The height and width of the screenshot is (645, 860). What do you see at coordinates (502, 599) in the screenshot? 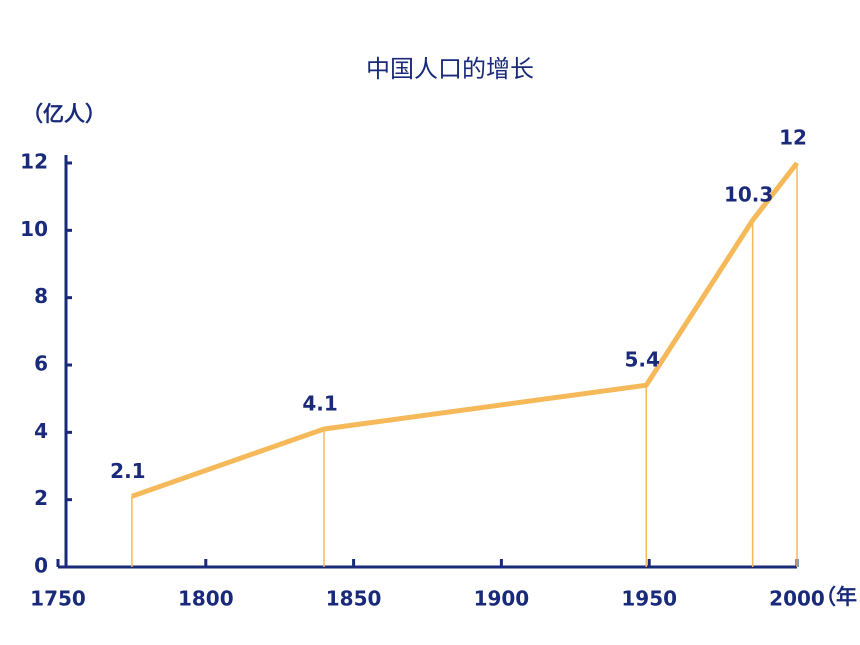
I see `x-tick-label: 1900` at bounding box center [502, 599].